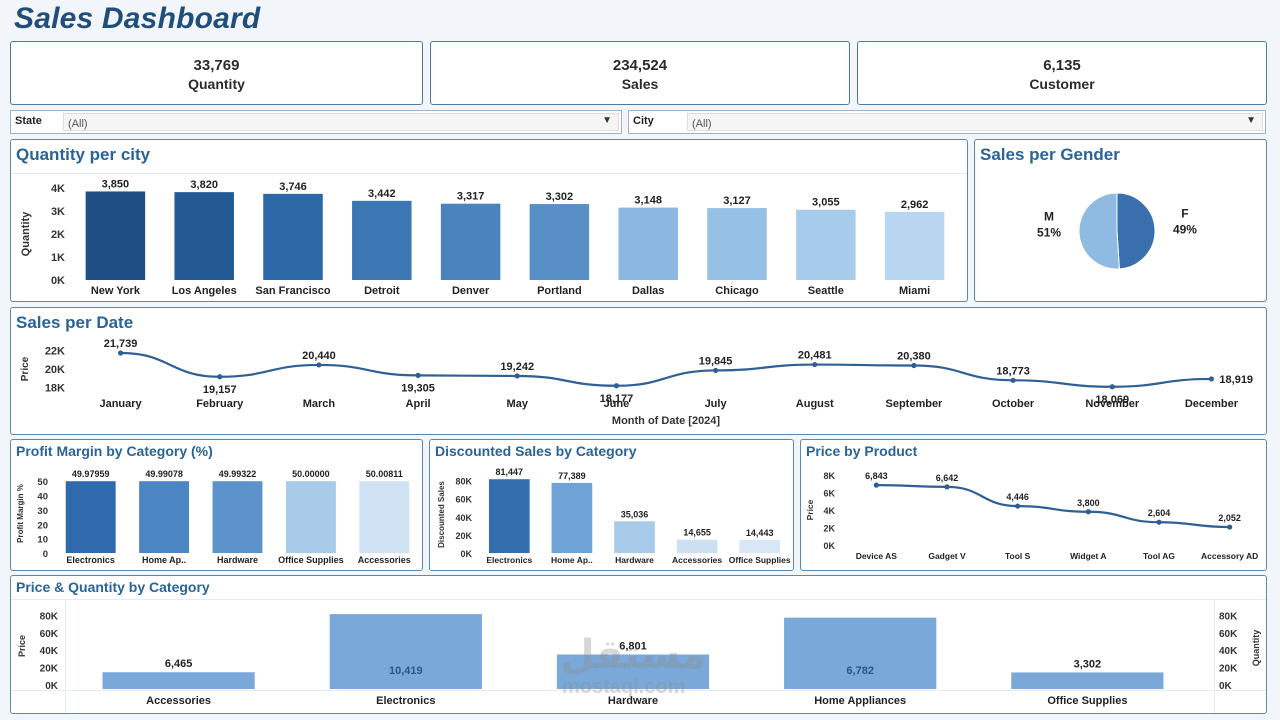 This screenshot has width=1280, height=720. I want to click on profit_margin-ytick: 50, so click(42, 482).